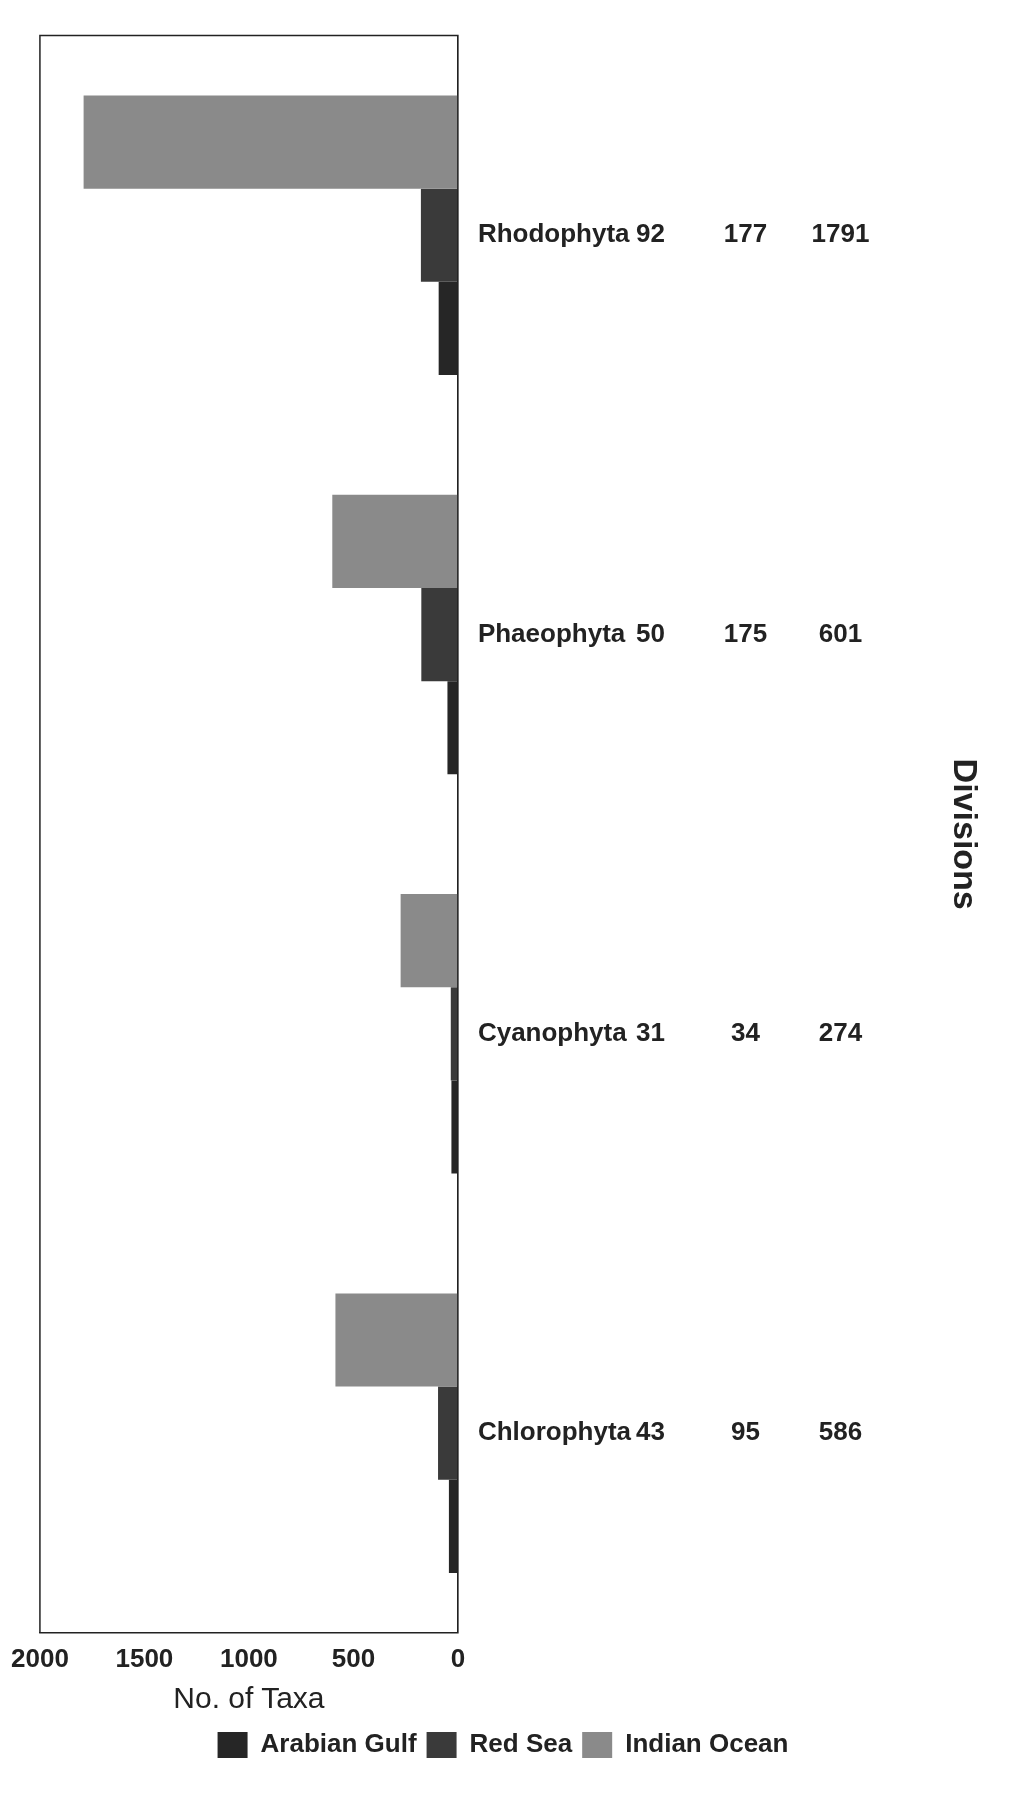  Describe the element at coordinates (40, 1657) in the screenshot. I see `x-tick-label: 2000` at that location.